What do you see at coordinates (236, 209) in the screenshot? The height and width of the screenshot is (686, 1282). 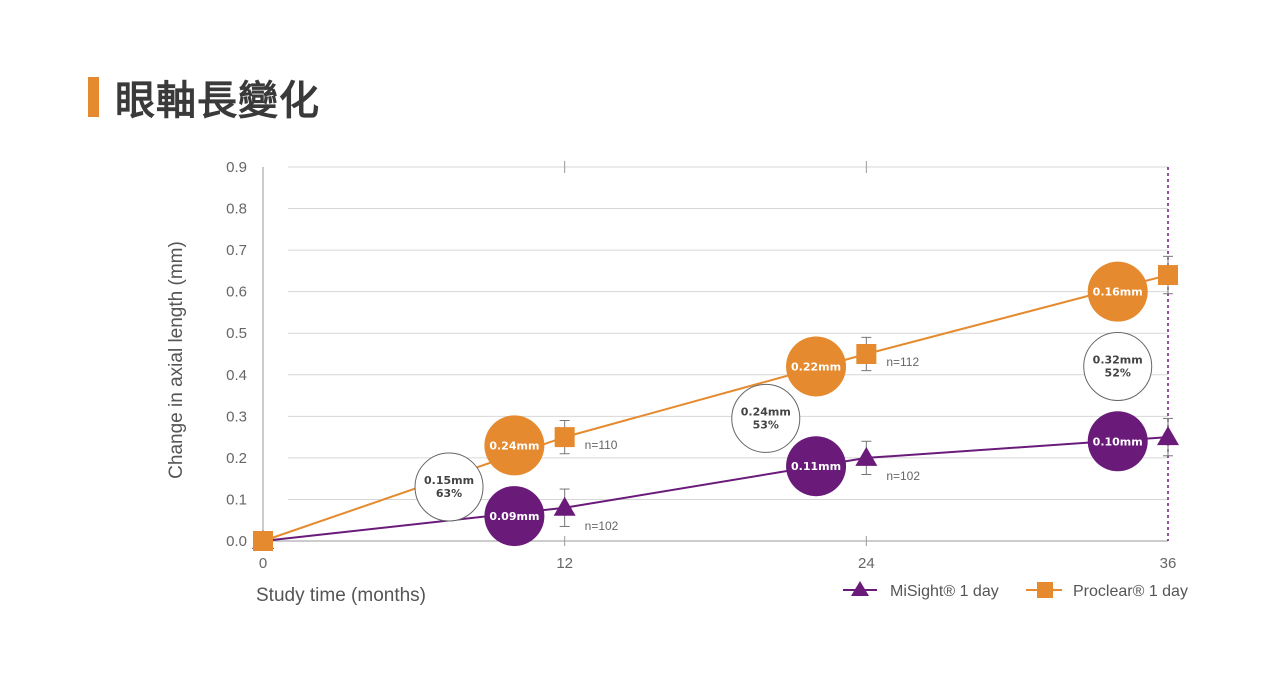 I see `y-tick-label: 0.8` at bounding box center [236, 209].